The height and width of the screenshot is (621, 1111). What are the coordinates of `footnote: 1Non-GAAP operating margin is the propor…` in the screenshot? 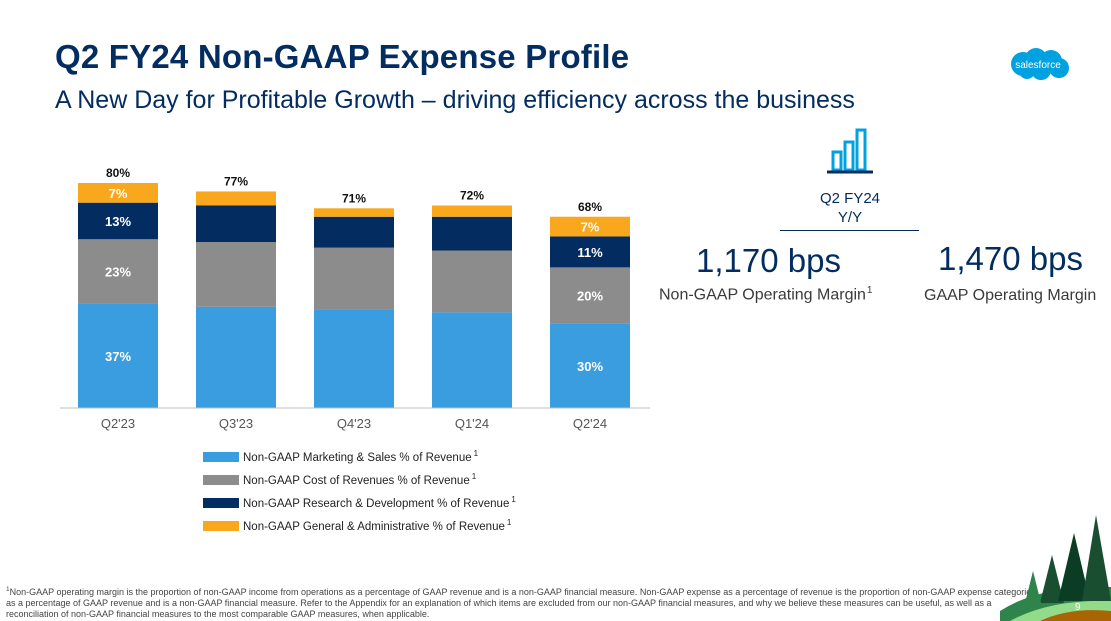 It's located at (521, 602).